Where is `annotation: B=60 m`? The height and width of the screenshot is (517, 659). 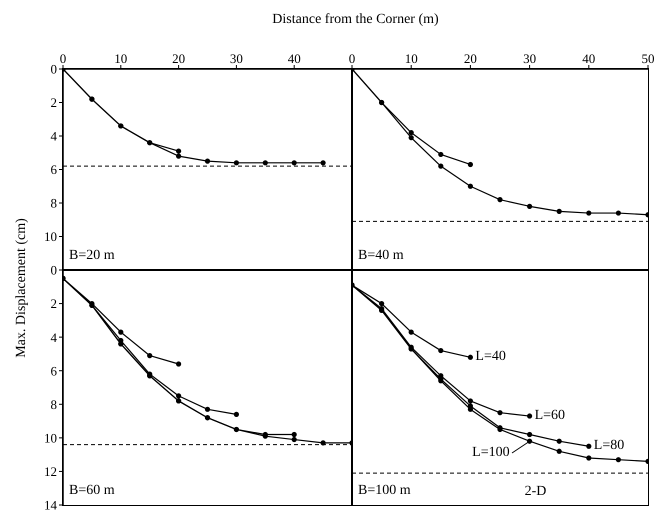
annotation: B=60 m is located at coordinates (92, 491).